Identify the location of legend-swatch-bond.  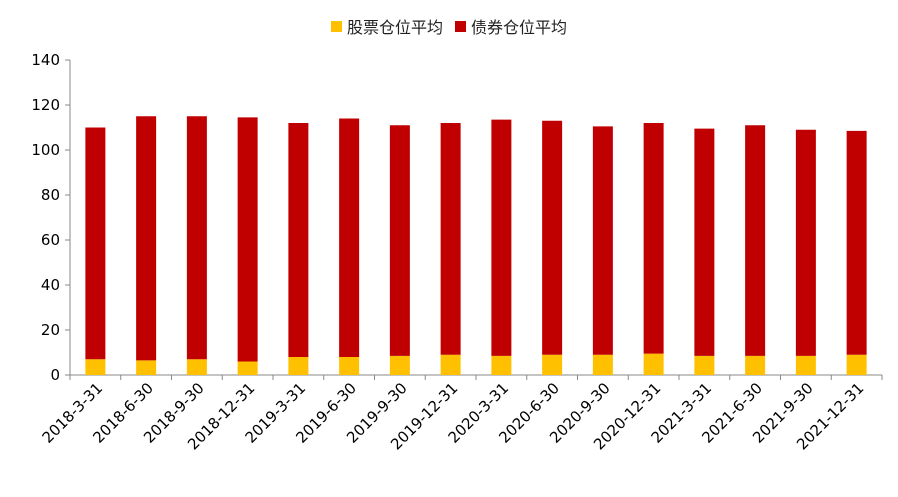
(460, 26).